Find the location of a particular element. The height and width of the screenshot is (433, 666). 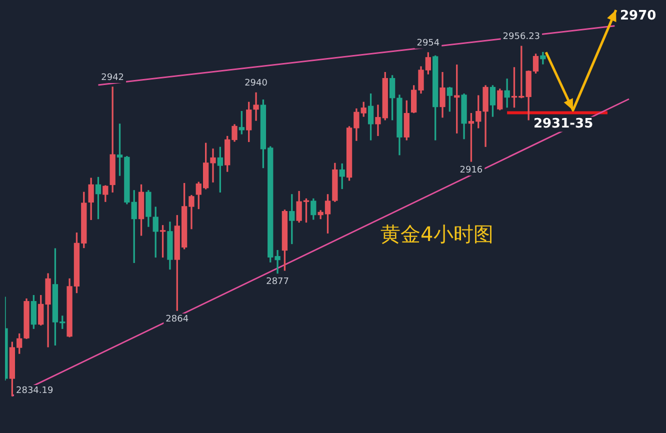

annotation: 2877 is located at coordinates (278, 282).